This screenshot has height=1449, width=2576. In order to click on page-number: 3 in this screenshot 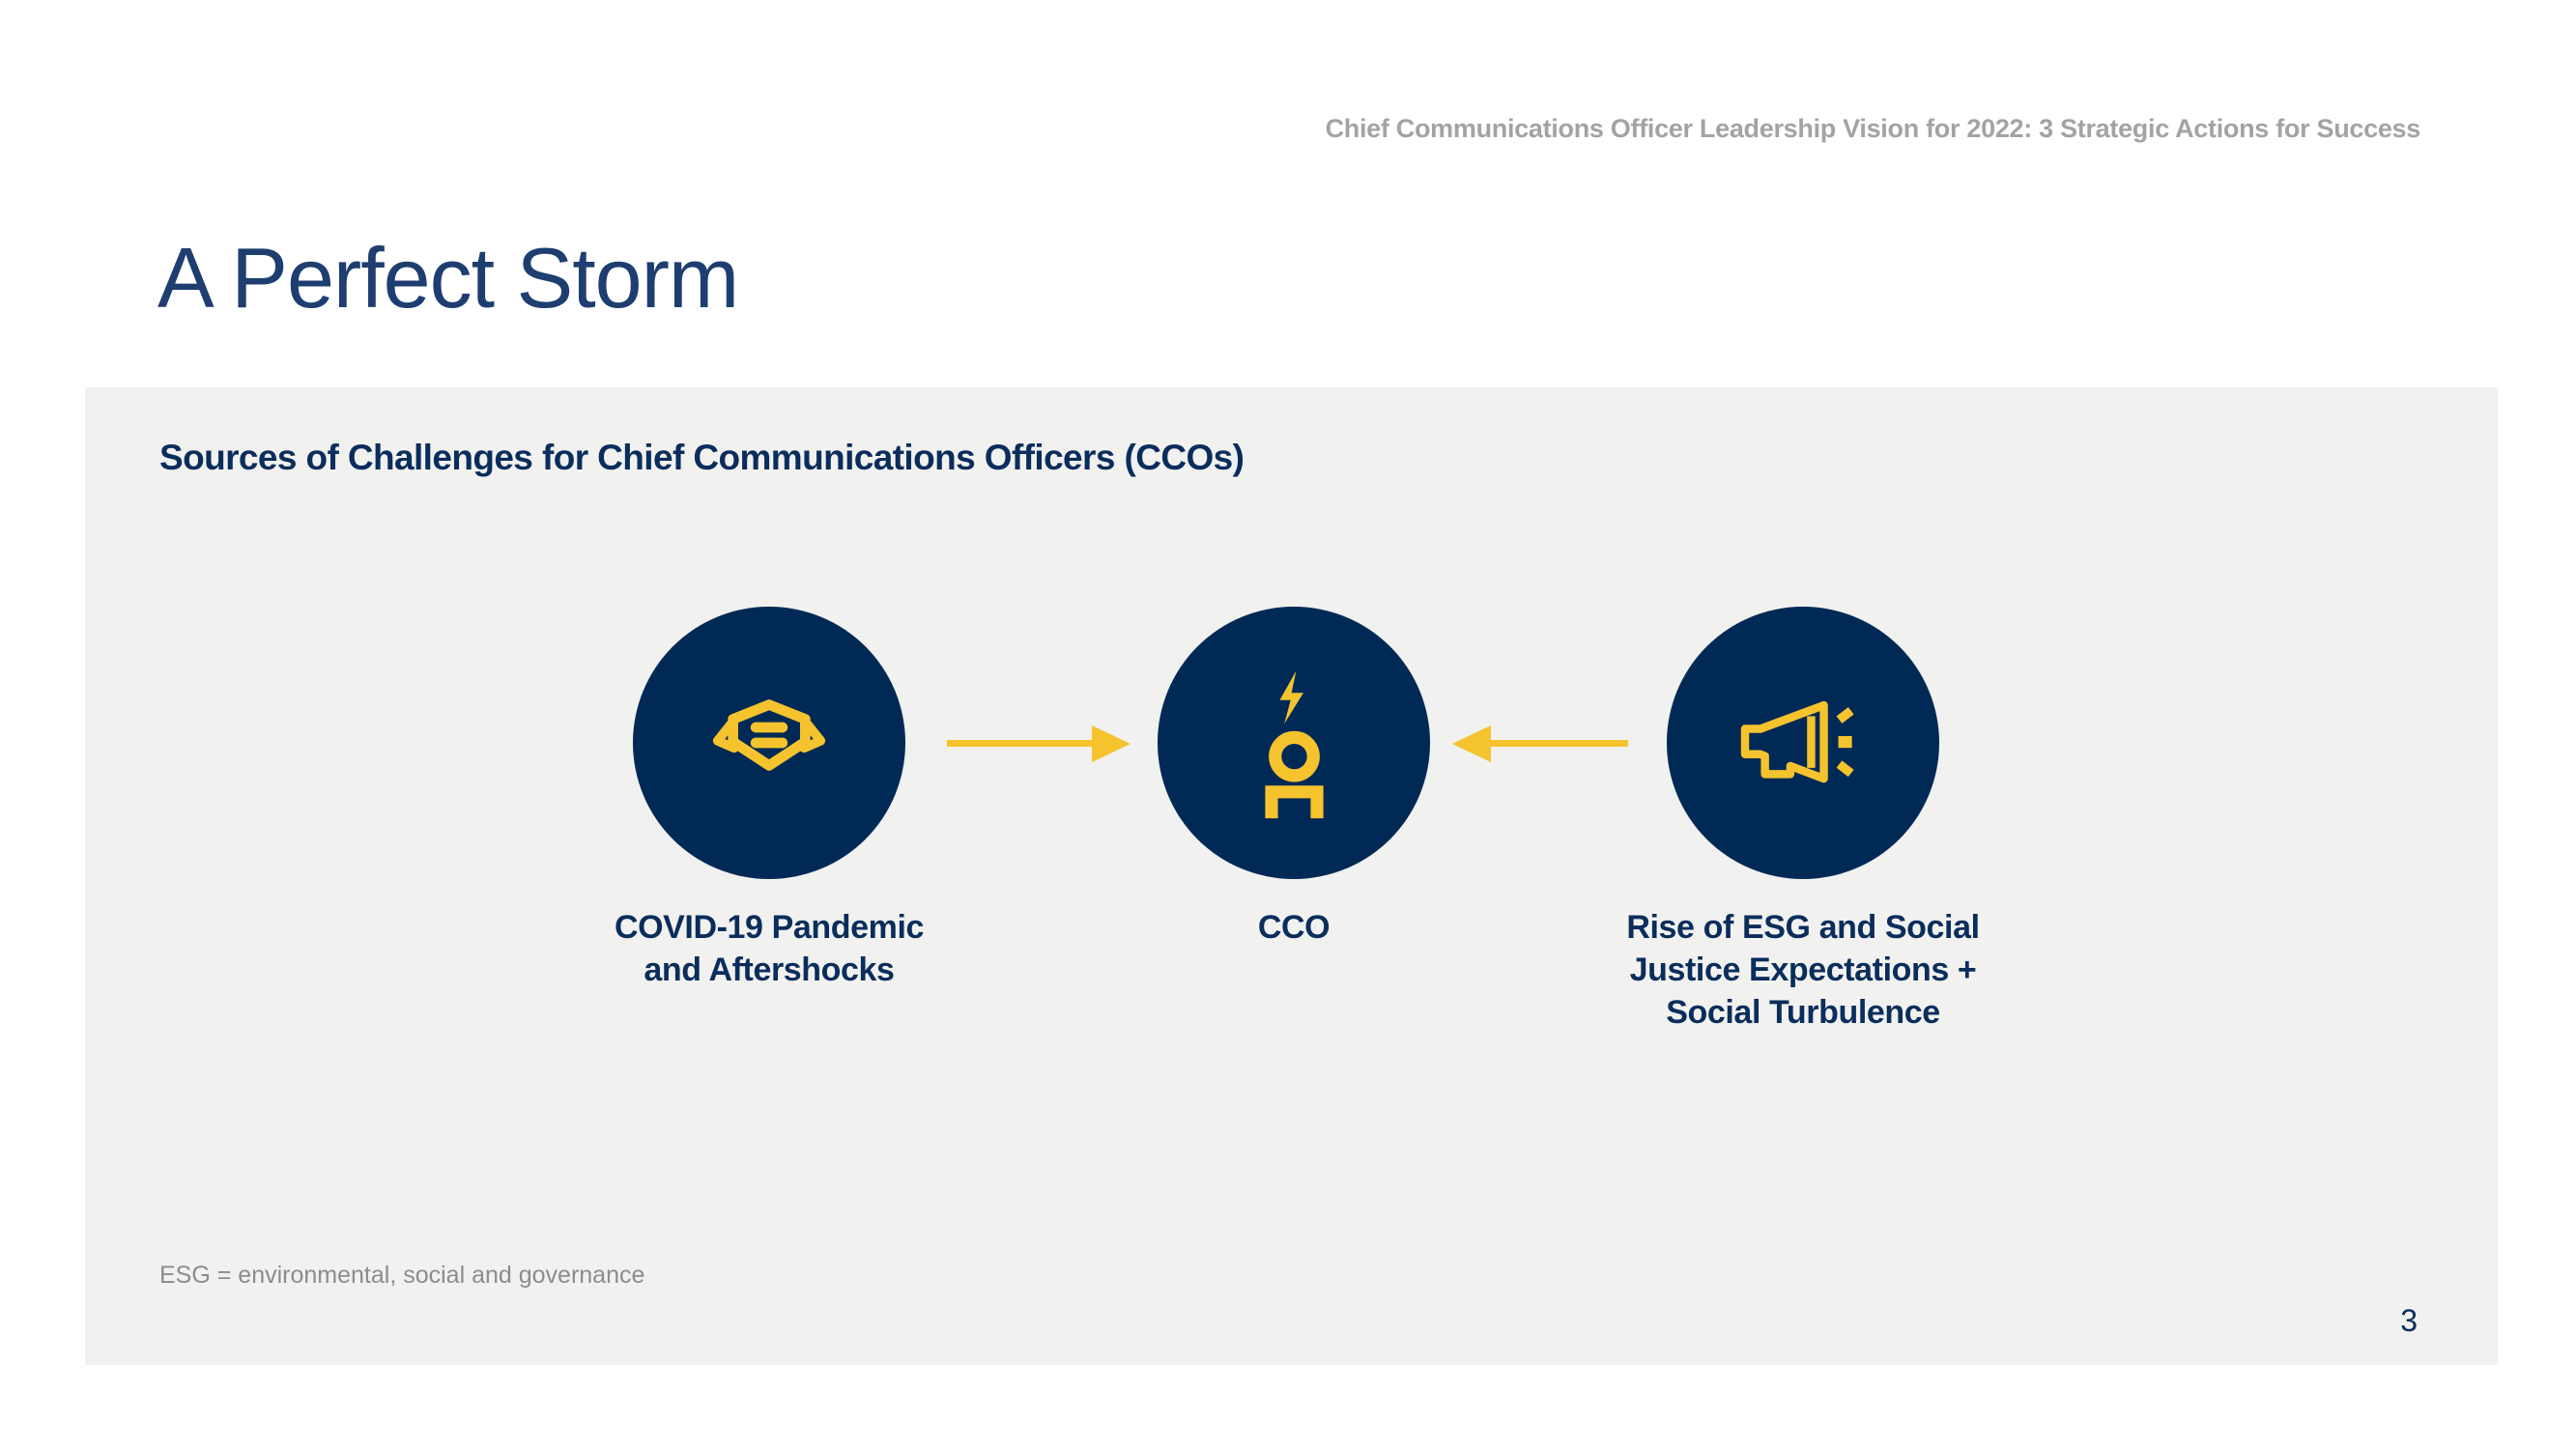, I will do `click(2409, 1320)`.